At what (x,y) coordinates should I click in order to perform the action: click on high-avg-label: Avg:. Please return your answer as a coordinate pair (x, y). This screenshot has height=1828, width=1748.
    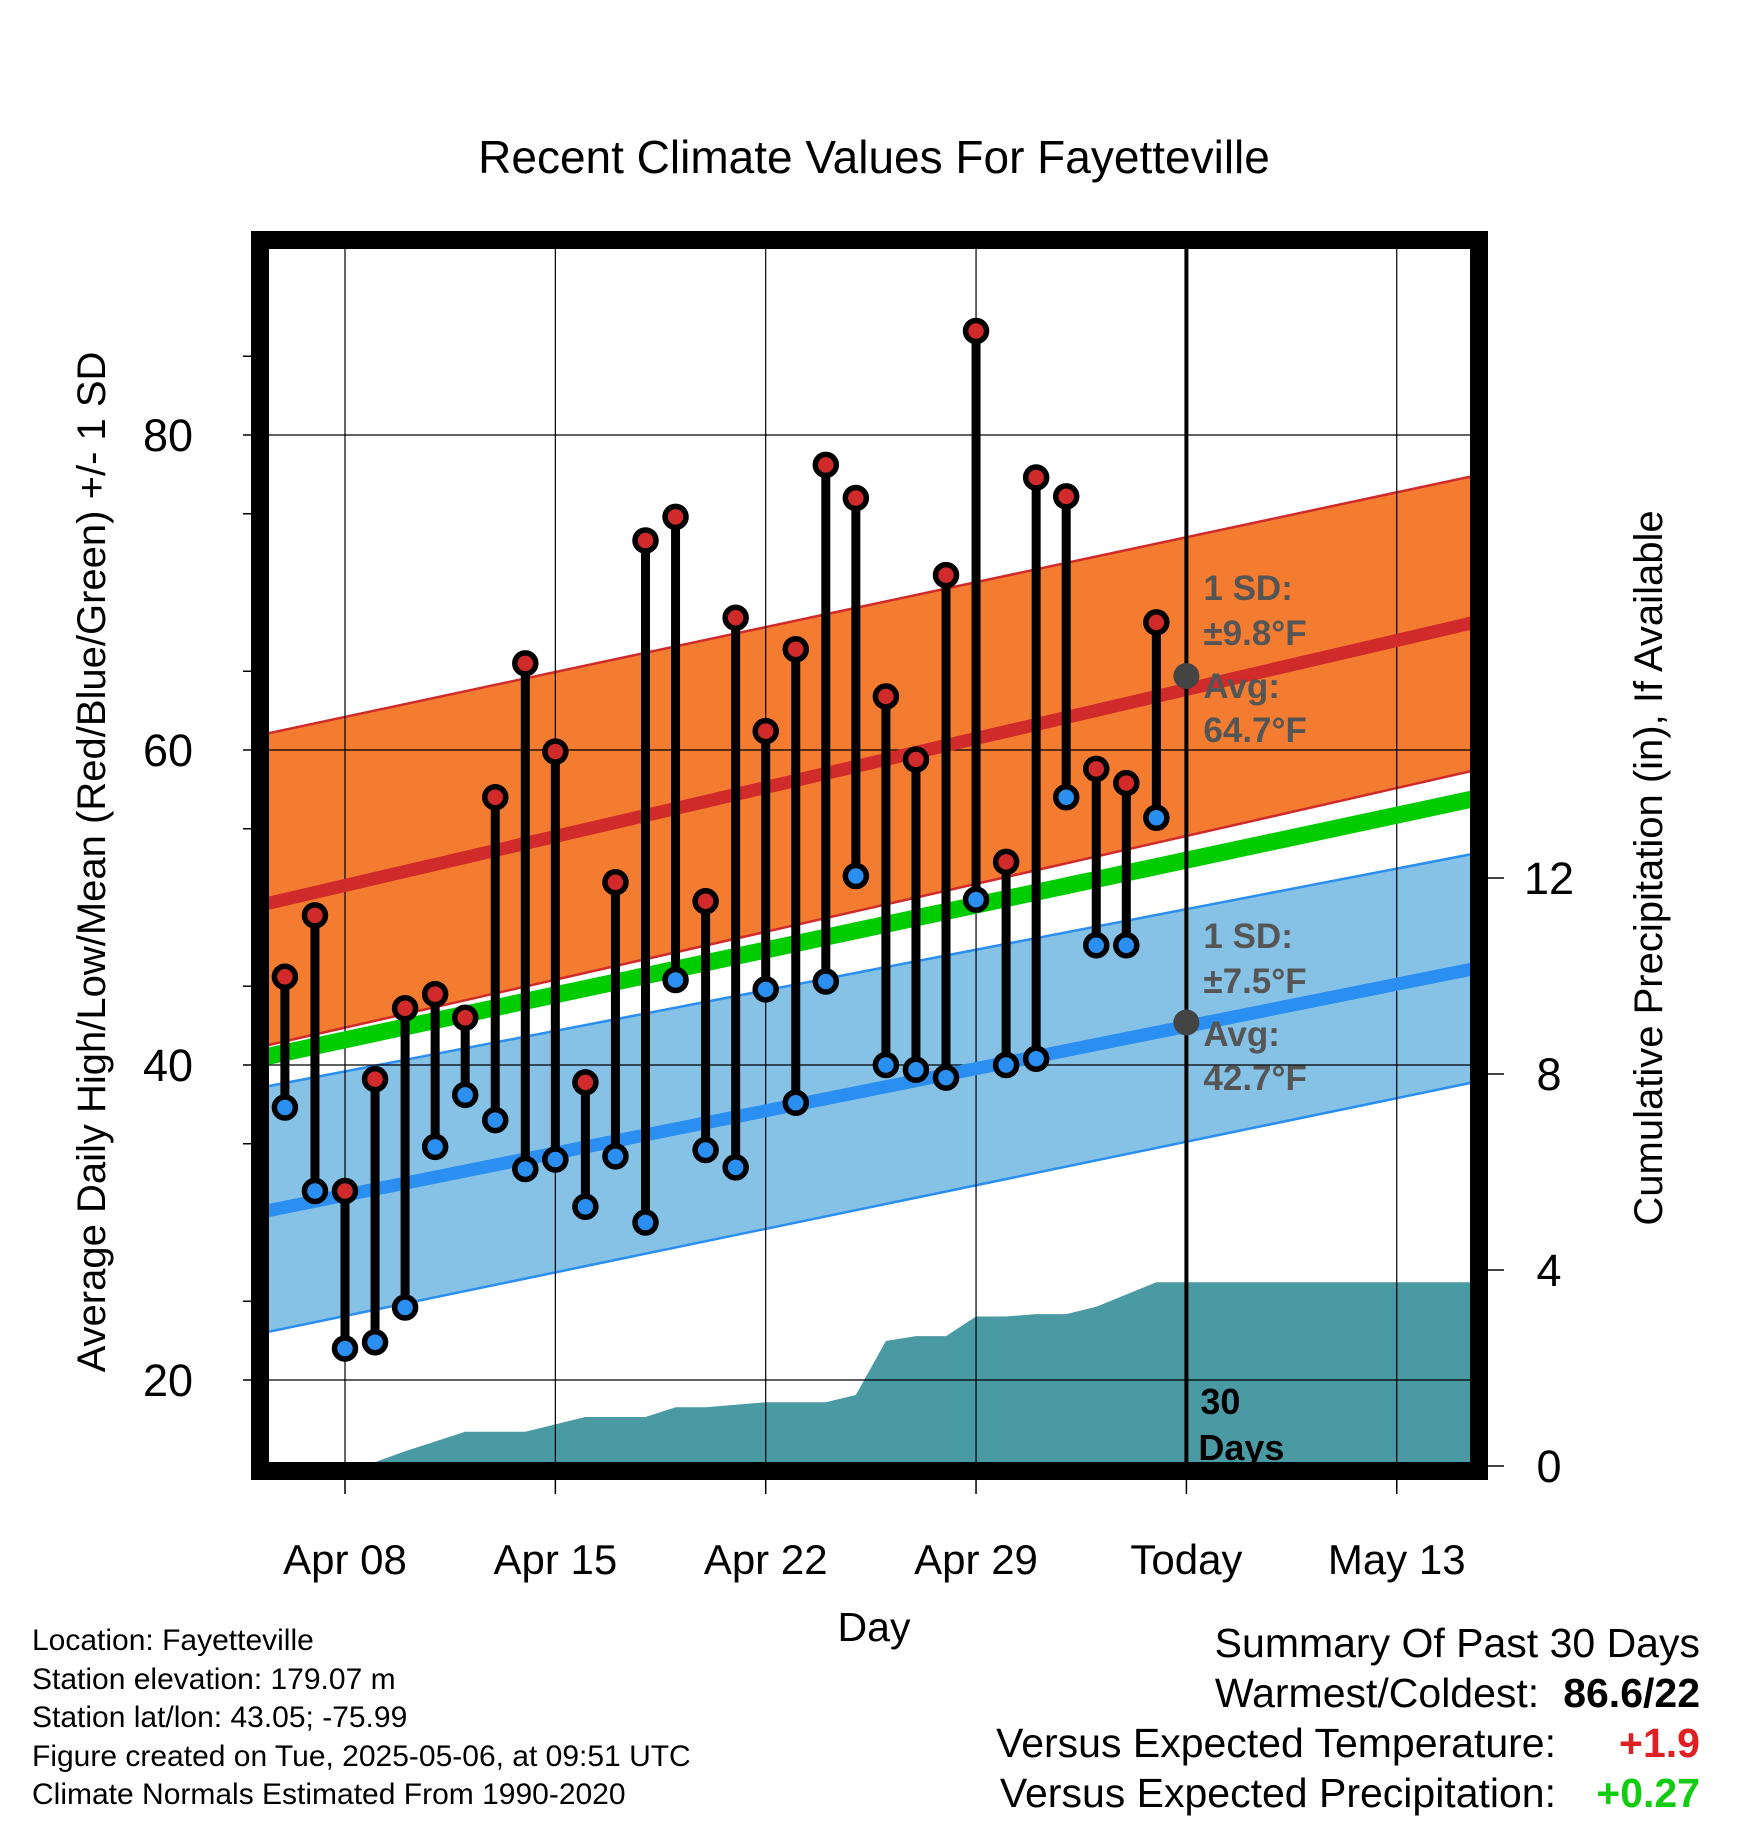
    Looking at the image, I should click on (1241, 686).